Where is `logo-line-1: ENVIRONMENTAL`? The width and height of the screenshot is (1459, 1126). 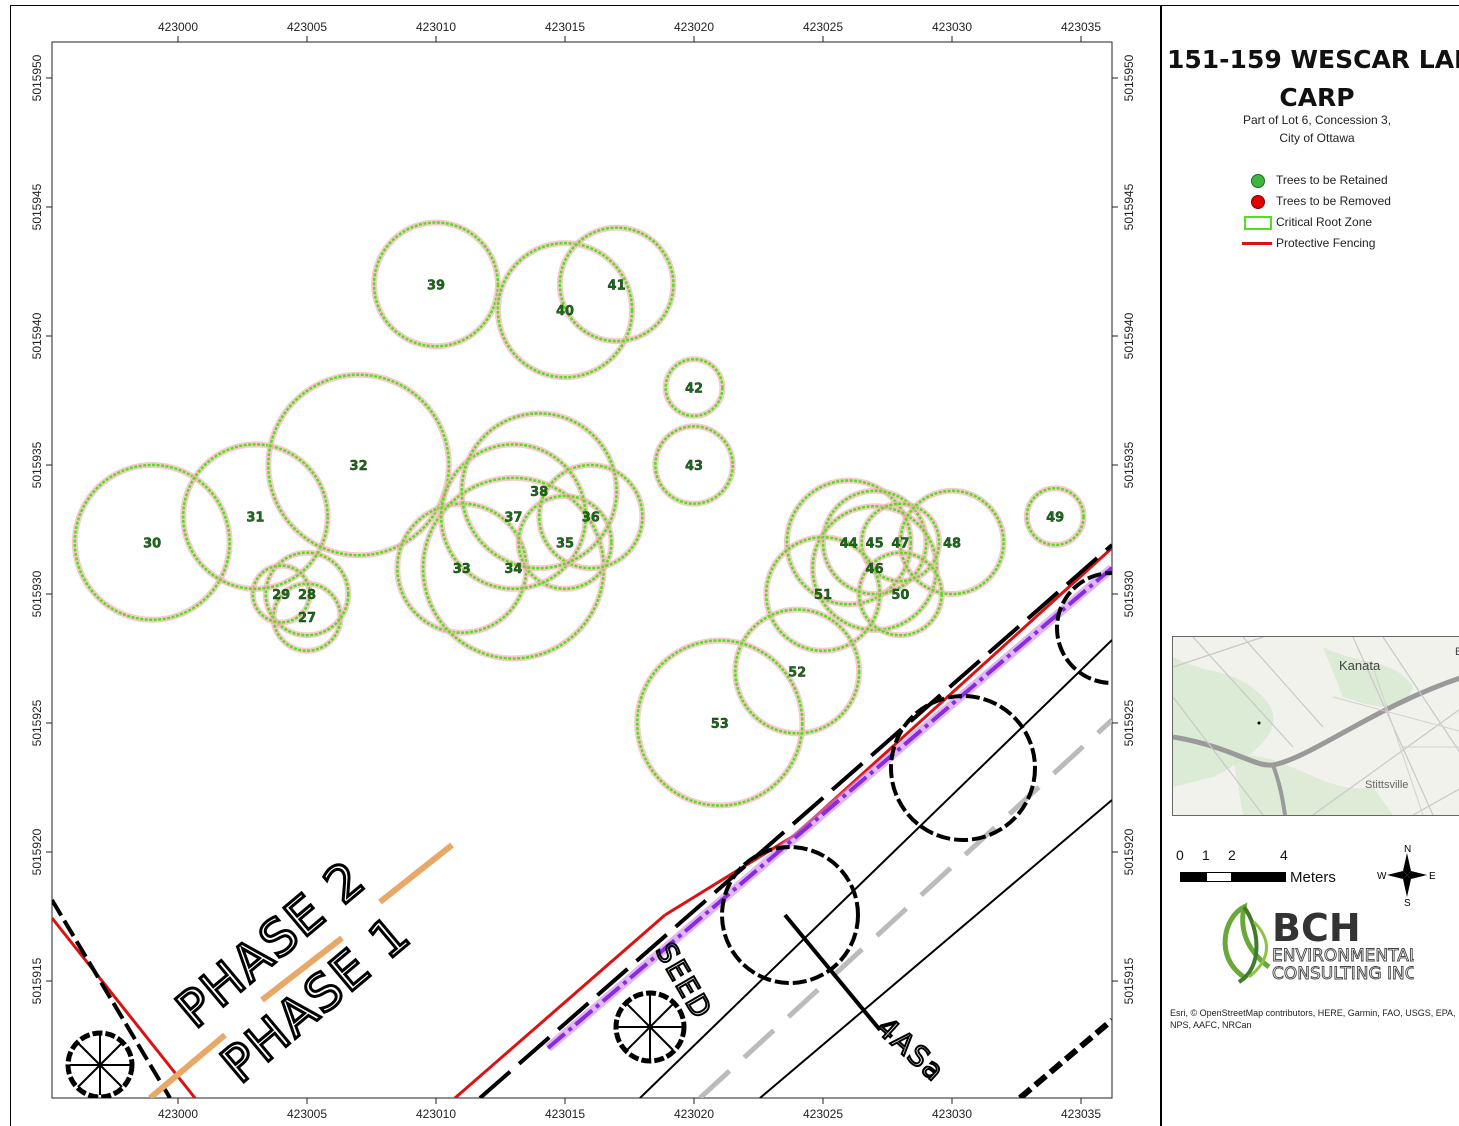
logo-line-1: ENVIRONMENTAL is located at coordinates (1343, 956).